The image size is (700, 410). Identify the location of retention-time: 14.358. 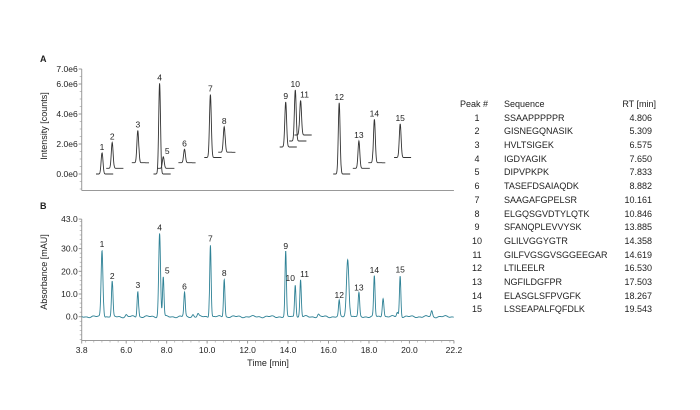
(638, 240).